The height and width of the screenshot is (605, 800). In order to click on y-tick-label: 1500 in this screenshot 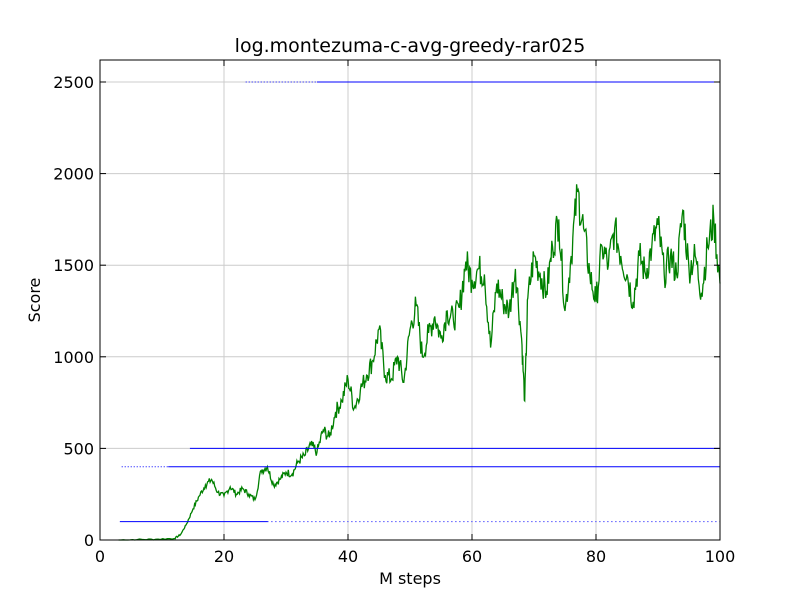, I will do `click(73, 265)`.